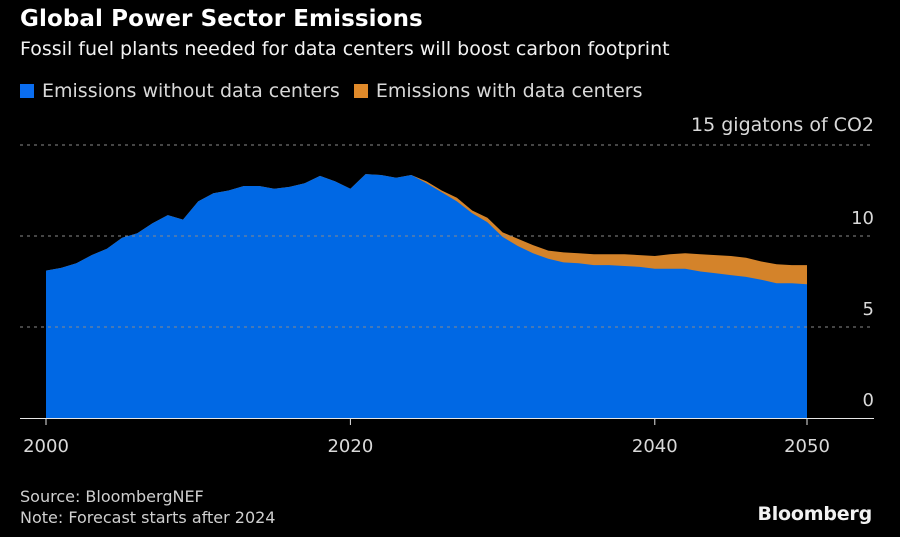  What do you see at coordinates (221, 19) in the screenshot?
I see `chart-title: Global Power Sector Emissions` at bounding box center [221, 19].